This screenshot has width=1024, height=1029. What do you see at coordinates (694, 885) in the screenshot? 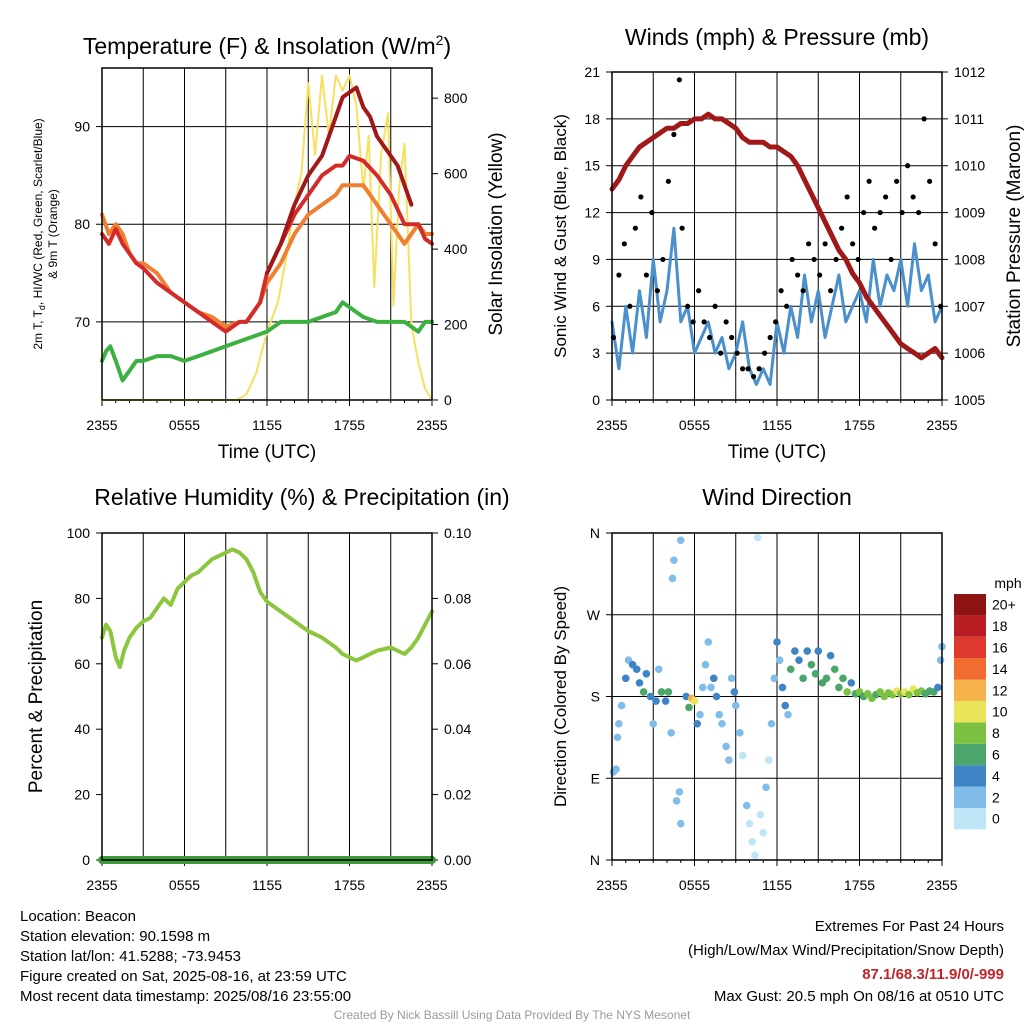
I see `x-tick-label: 0555` at bounding box center [694, 885].